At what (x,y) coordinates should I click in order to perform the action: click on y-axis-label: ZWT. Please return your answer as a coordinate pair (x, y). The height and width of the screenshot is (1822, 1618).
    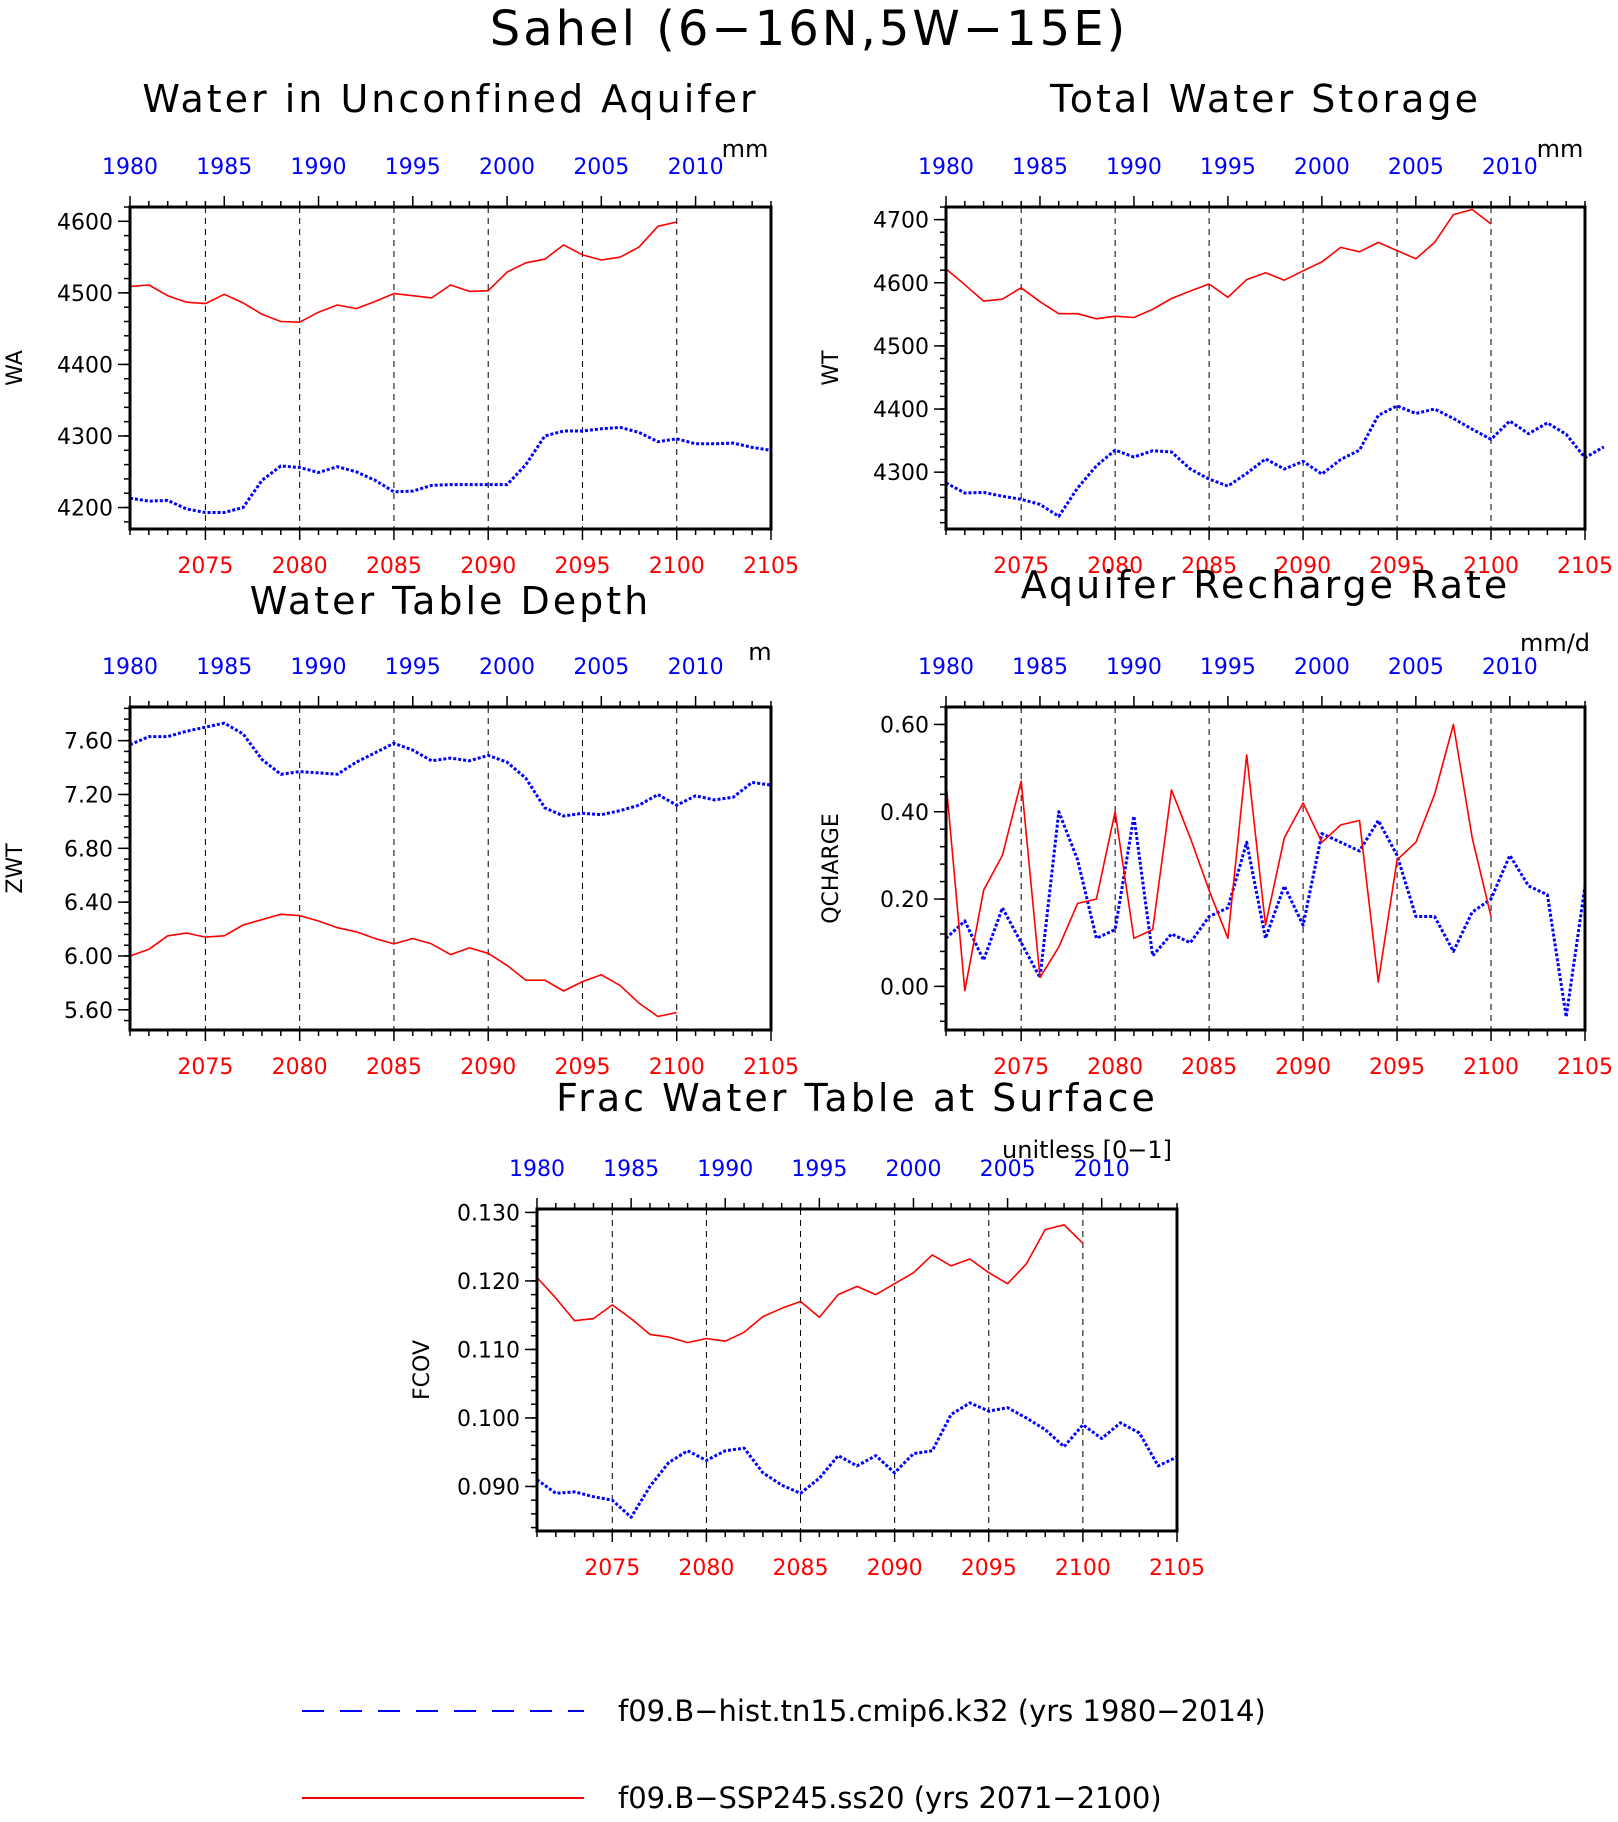
    Looking at the image, I should click on (15, 868).